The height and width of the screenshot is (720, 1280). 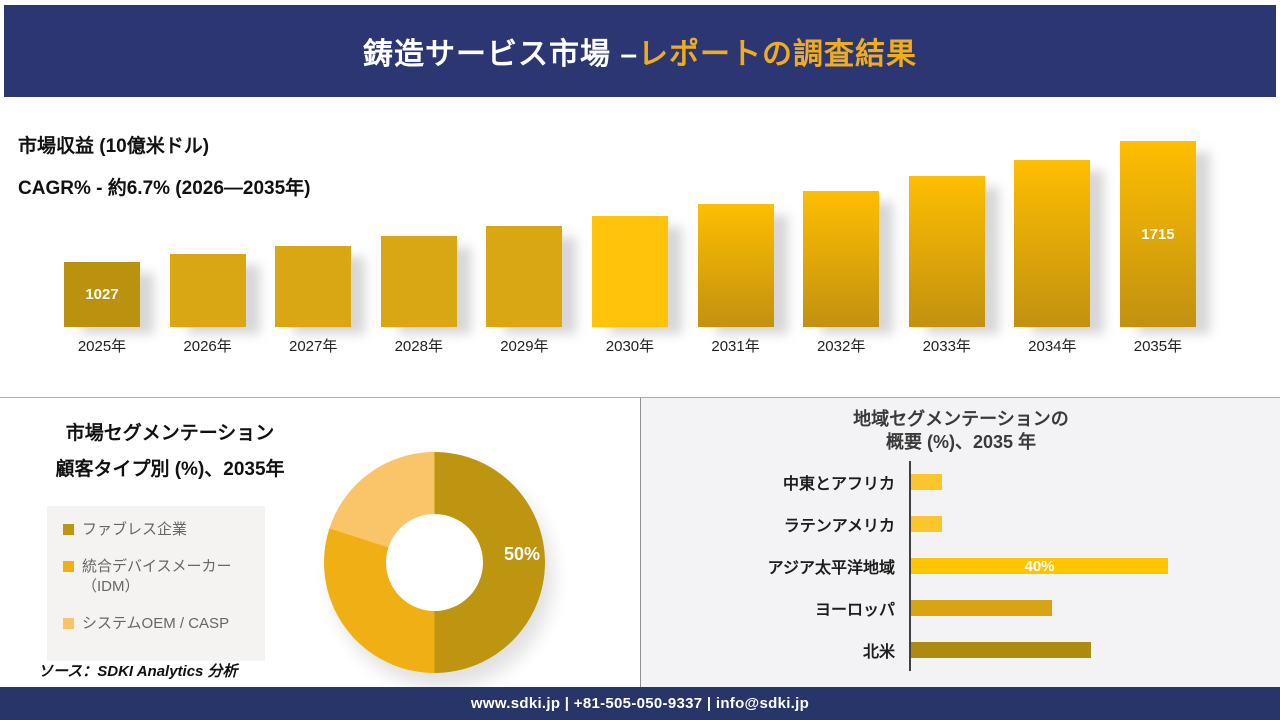 What do you see at coordinates (313, 346) in the screenshot?
I see `revenue-year-label: 2027年` at bounding box center [313, 346].